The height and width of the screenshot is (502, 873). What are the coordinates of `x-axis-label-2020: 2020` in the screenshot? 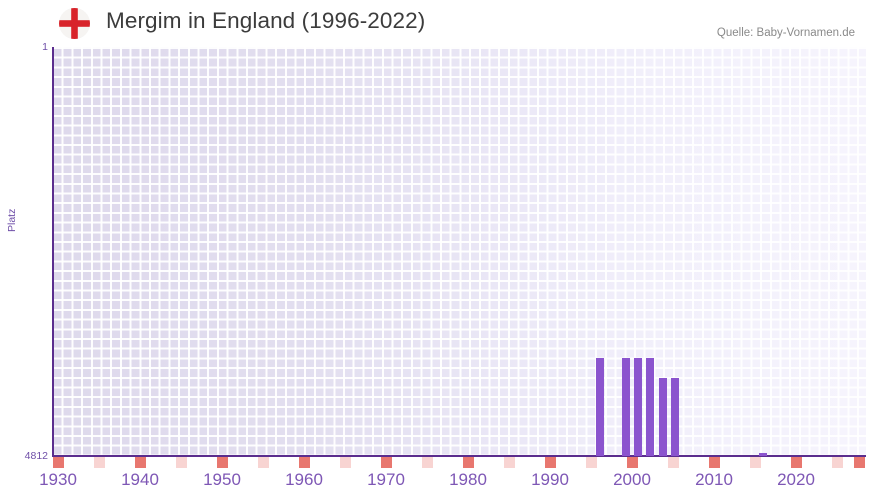 It's located at (796, 479).